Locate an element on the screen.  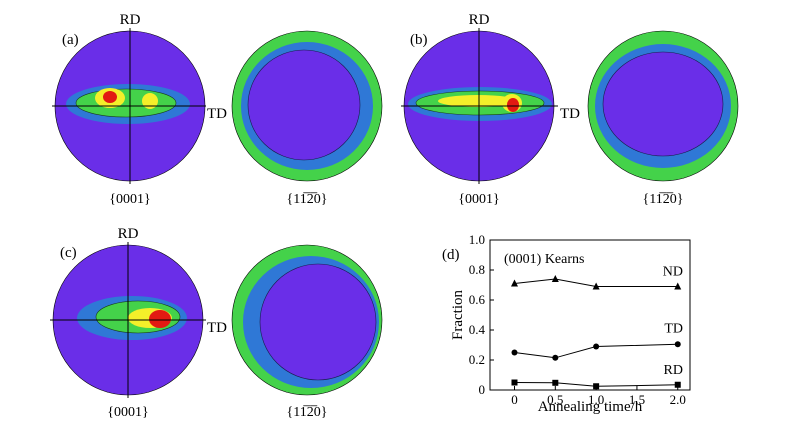
prism-caption-c: {11̅2̅0} is located at coordinates (307, 412).